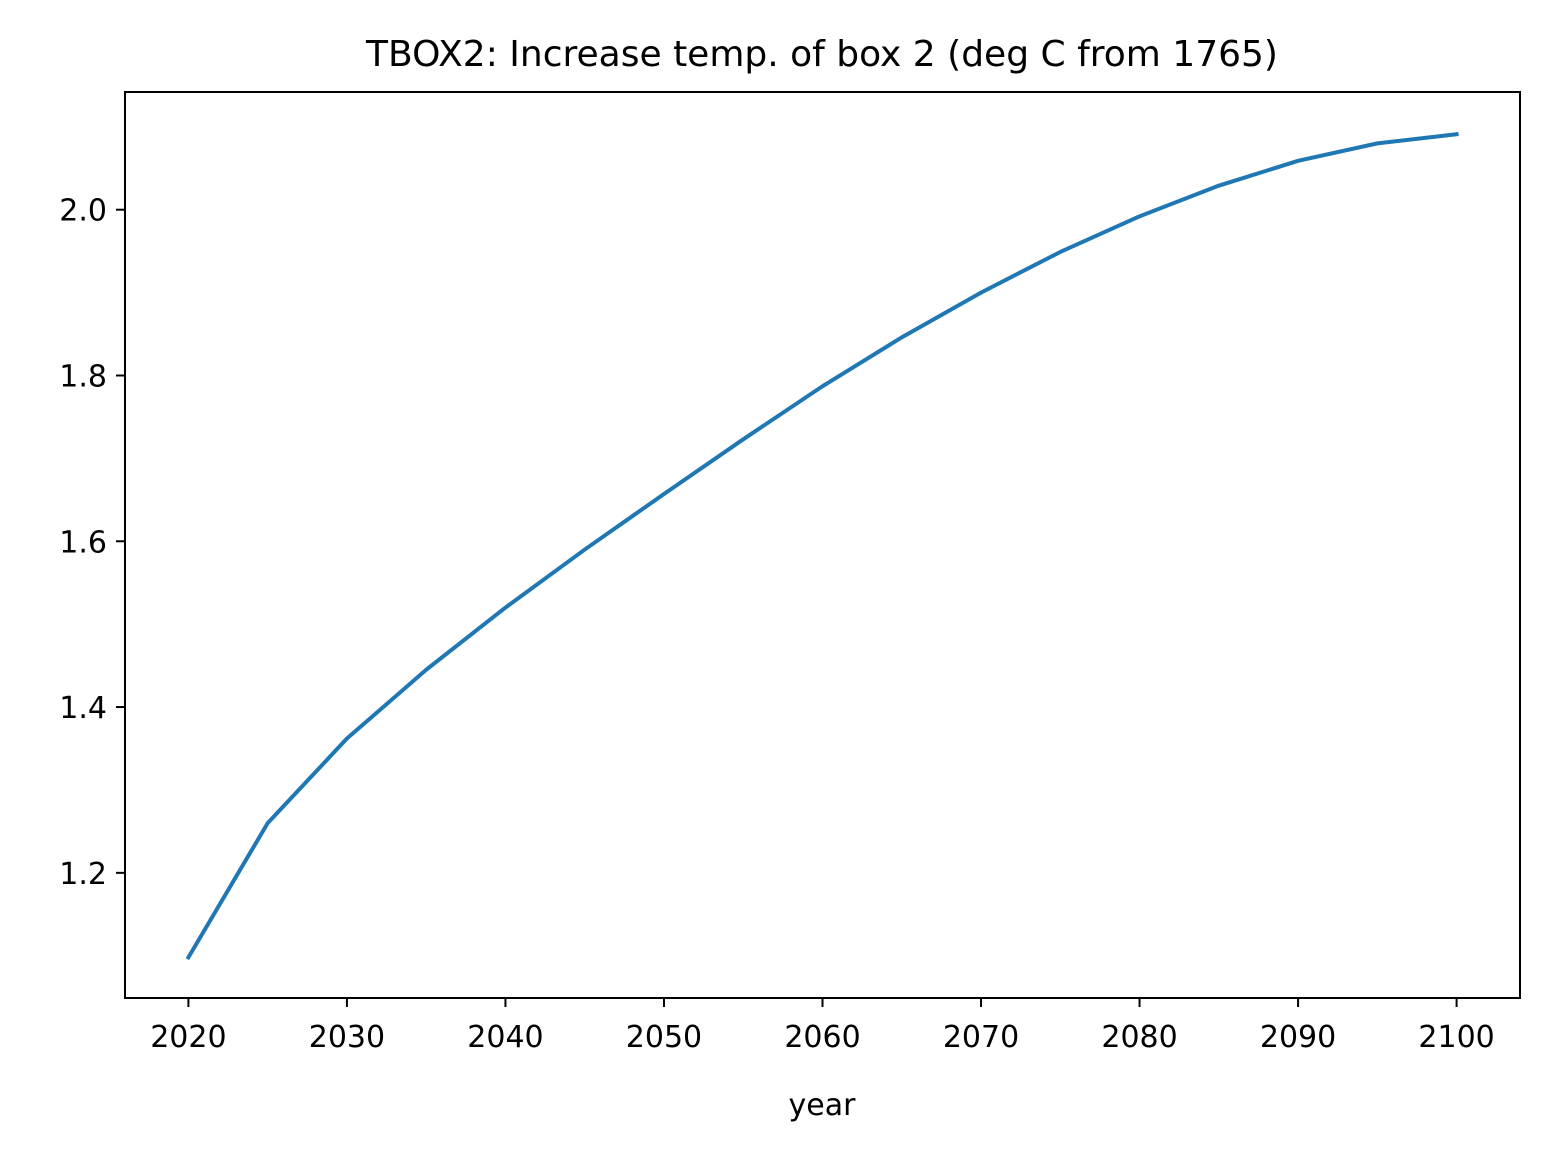 The image size is (1550, 1154). What do you see at coordinates (83, 211) in the screenshot?
I see `y-tick-label: 2.0` at bounding box center [83, 211].